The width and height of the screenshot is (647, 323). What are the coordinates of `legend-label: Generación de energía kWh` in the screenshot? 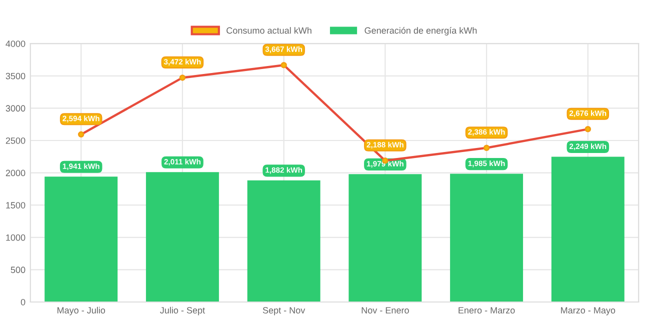 It's located at (420, 31).